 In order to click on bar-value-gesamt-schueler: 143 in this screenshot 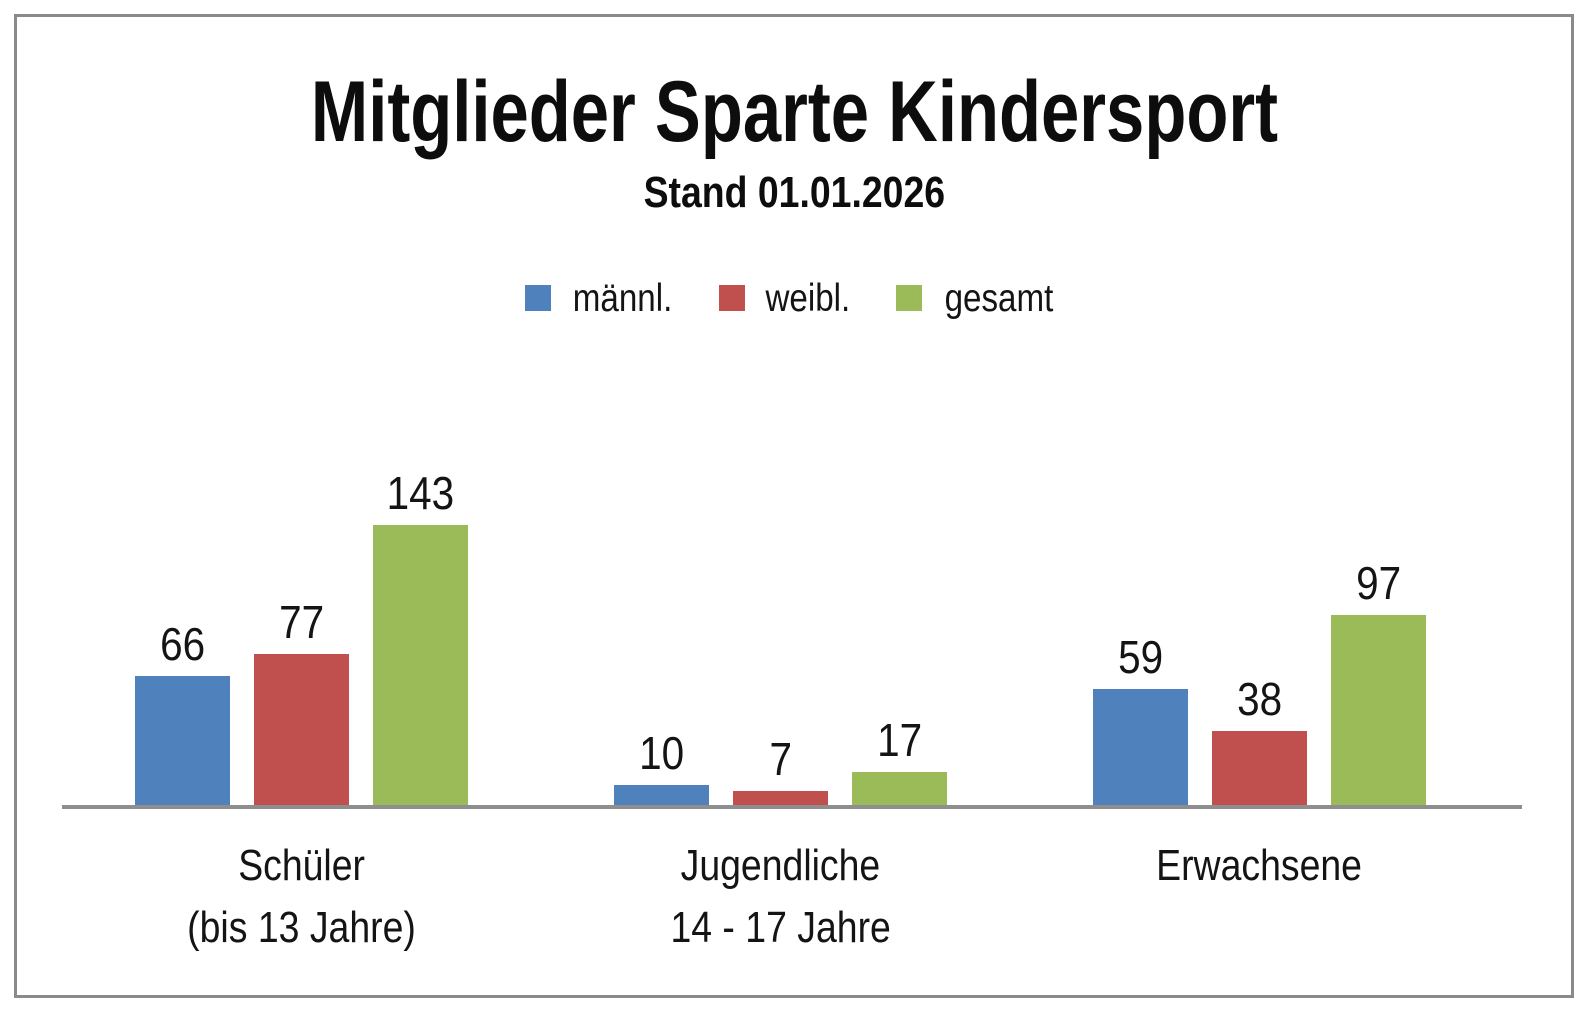, I will do `click(420, 493)`.